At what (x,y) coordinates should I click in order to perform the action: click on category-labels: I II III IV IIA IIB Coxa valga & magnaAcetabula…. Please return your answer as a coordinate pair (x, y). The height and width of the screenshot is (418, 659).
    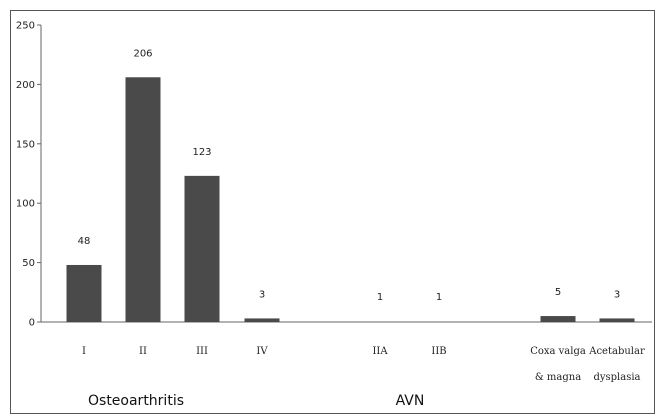
    Looking at the image, I should click on (363, 364).